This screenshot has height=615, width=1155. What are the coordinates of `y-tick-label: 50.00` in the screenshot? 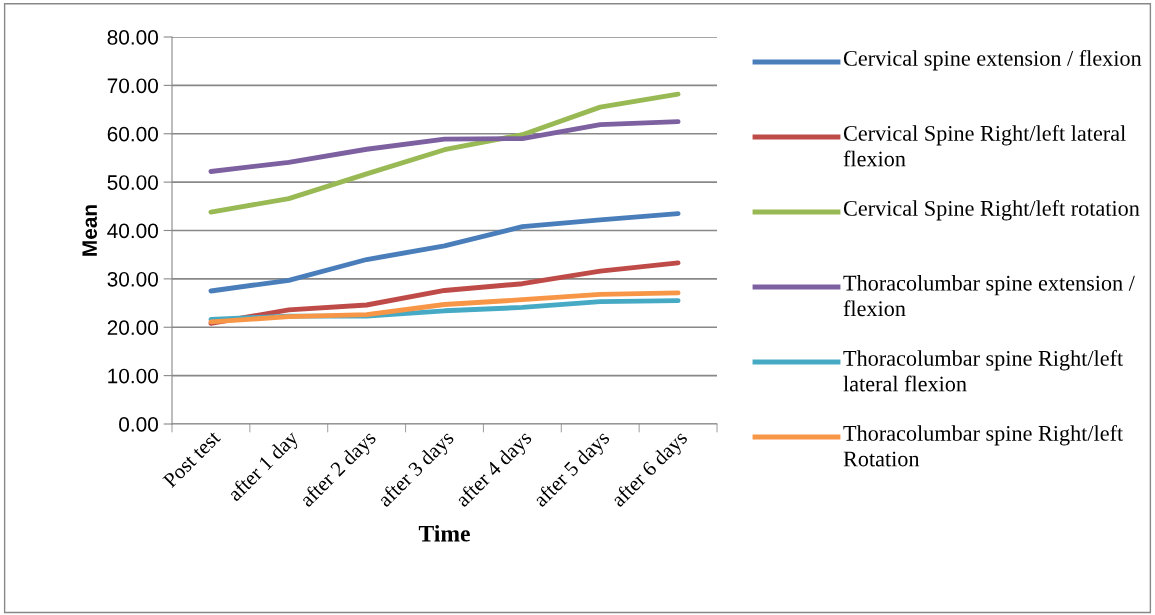 It's located at (132, 182).